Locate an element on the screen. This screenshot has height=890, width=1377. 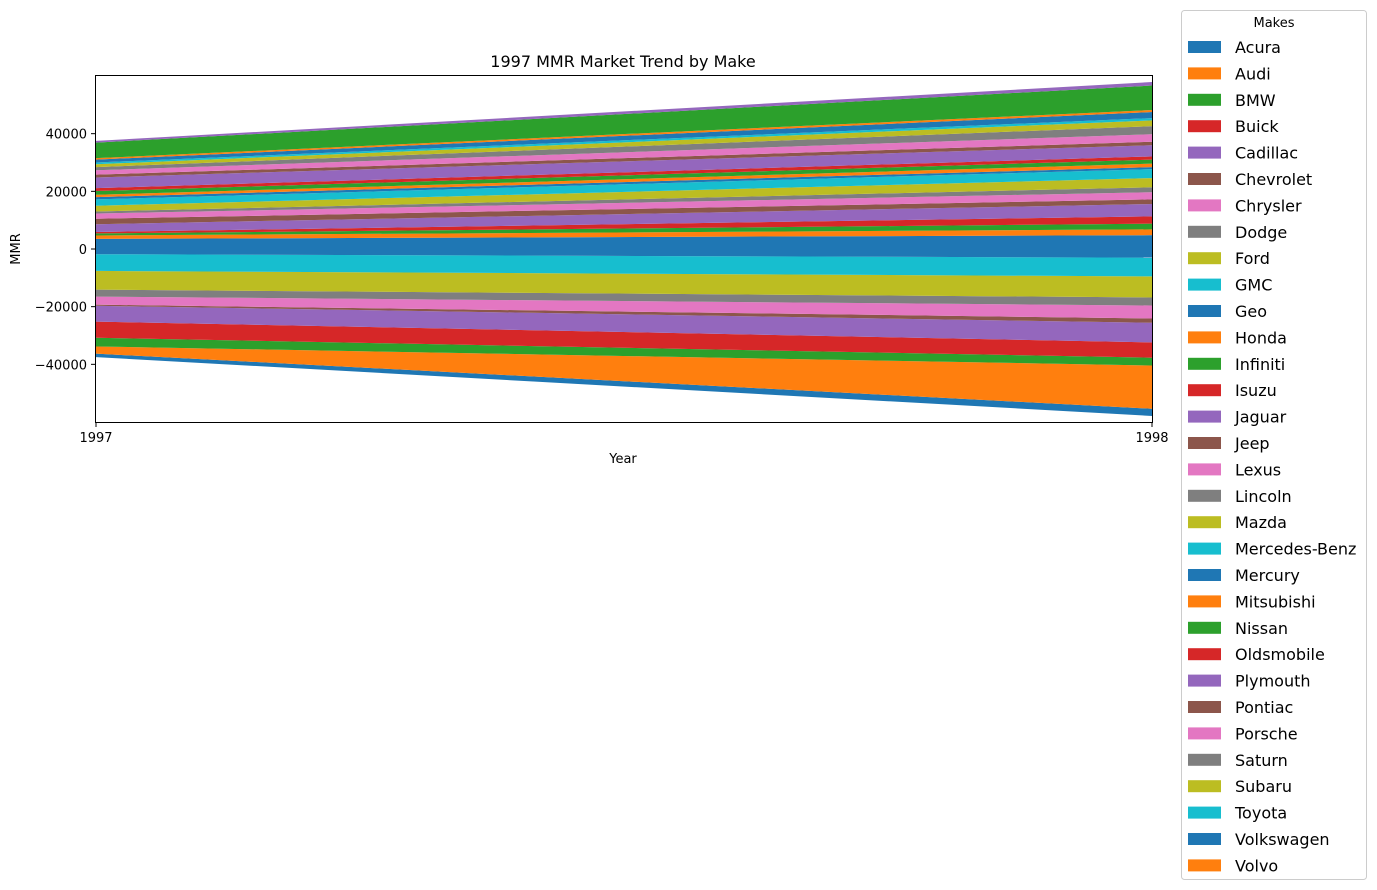
x-tick-label: 1997 is located at coordinates (95, 438).